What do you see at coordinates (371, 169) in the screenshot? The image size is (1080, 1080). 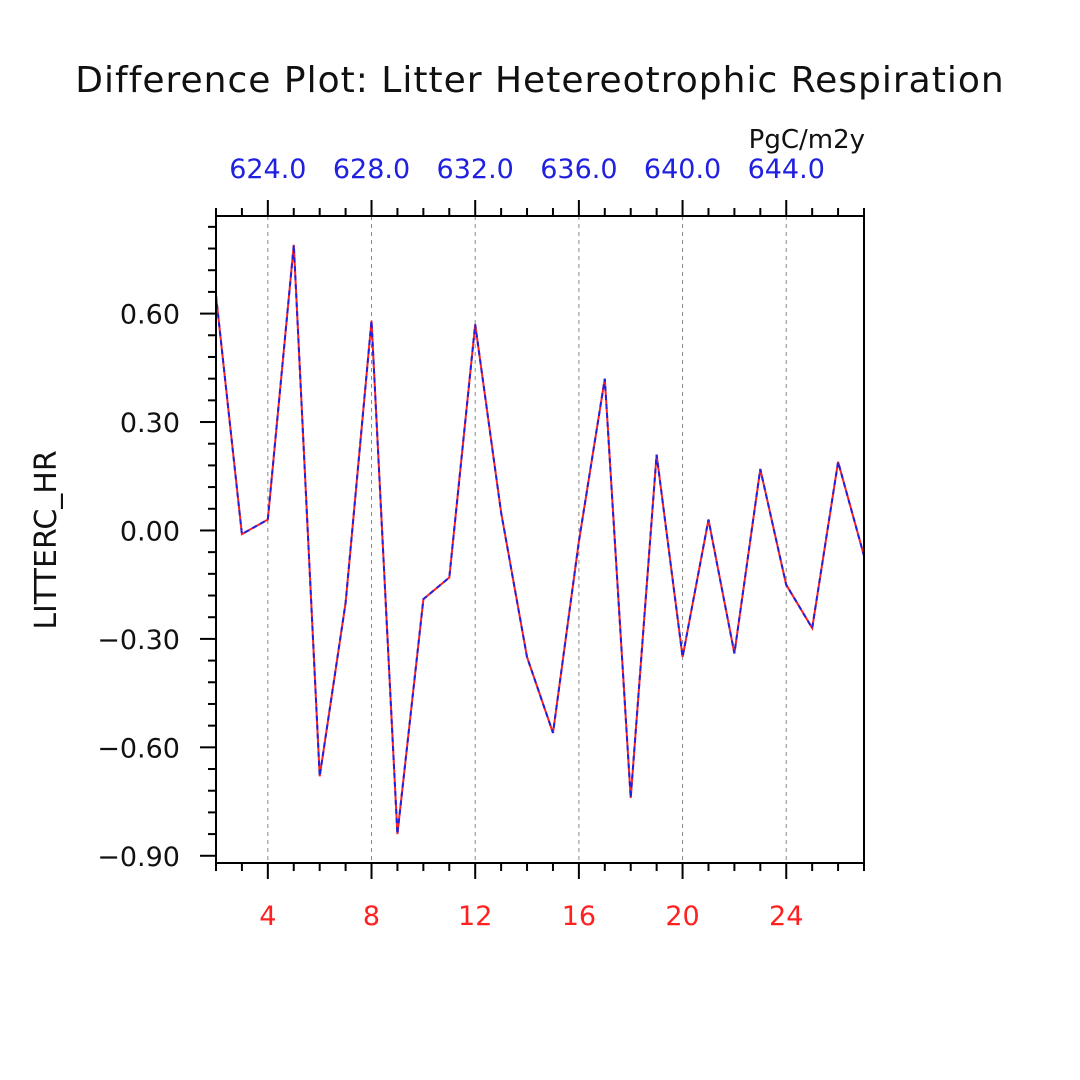 I see `top-tick-label: 628.0` at bounding box center [371, 169].